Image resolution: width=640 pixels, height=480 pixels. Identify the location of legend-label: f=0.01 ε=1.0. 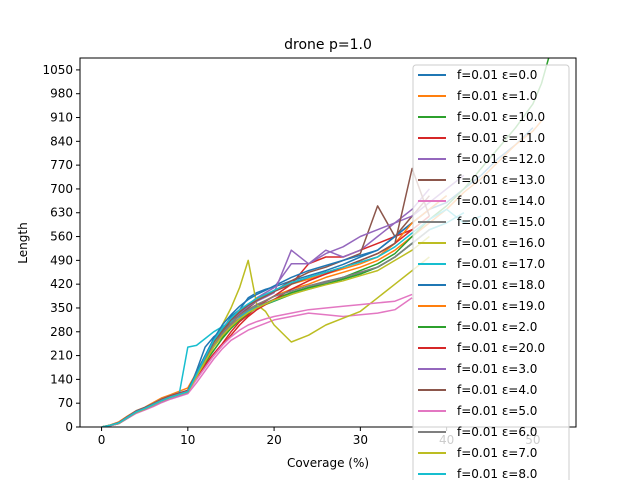
(497, 96).